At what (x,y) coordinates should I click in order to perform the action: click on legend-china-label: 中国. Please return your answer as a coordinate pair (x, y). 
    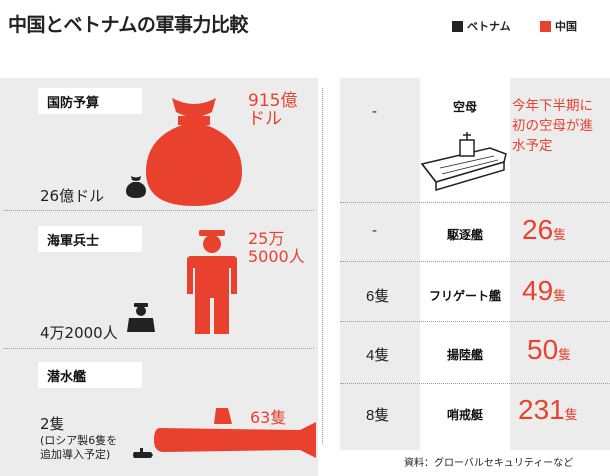
    Looking at the image, I should click on (566, 26).